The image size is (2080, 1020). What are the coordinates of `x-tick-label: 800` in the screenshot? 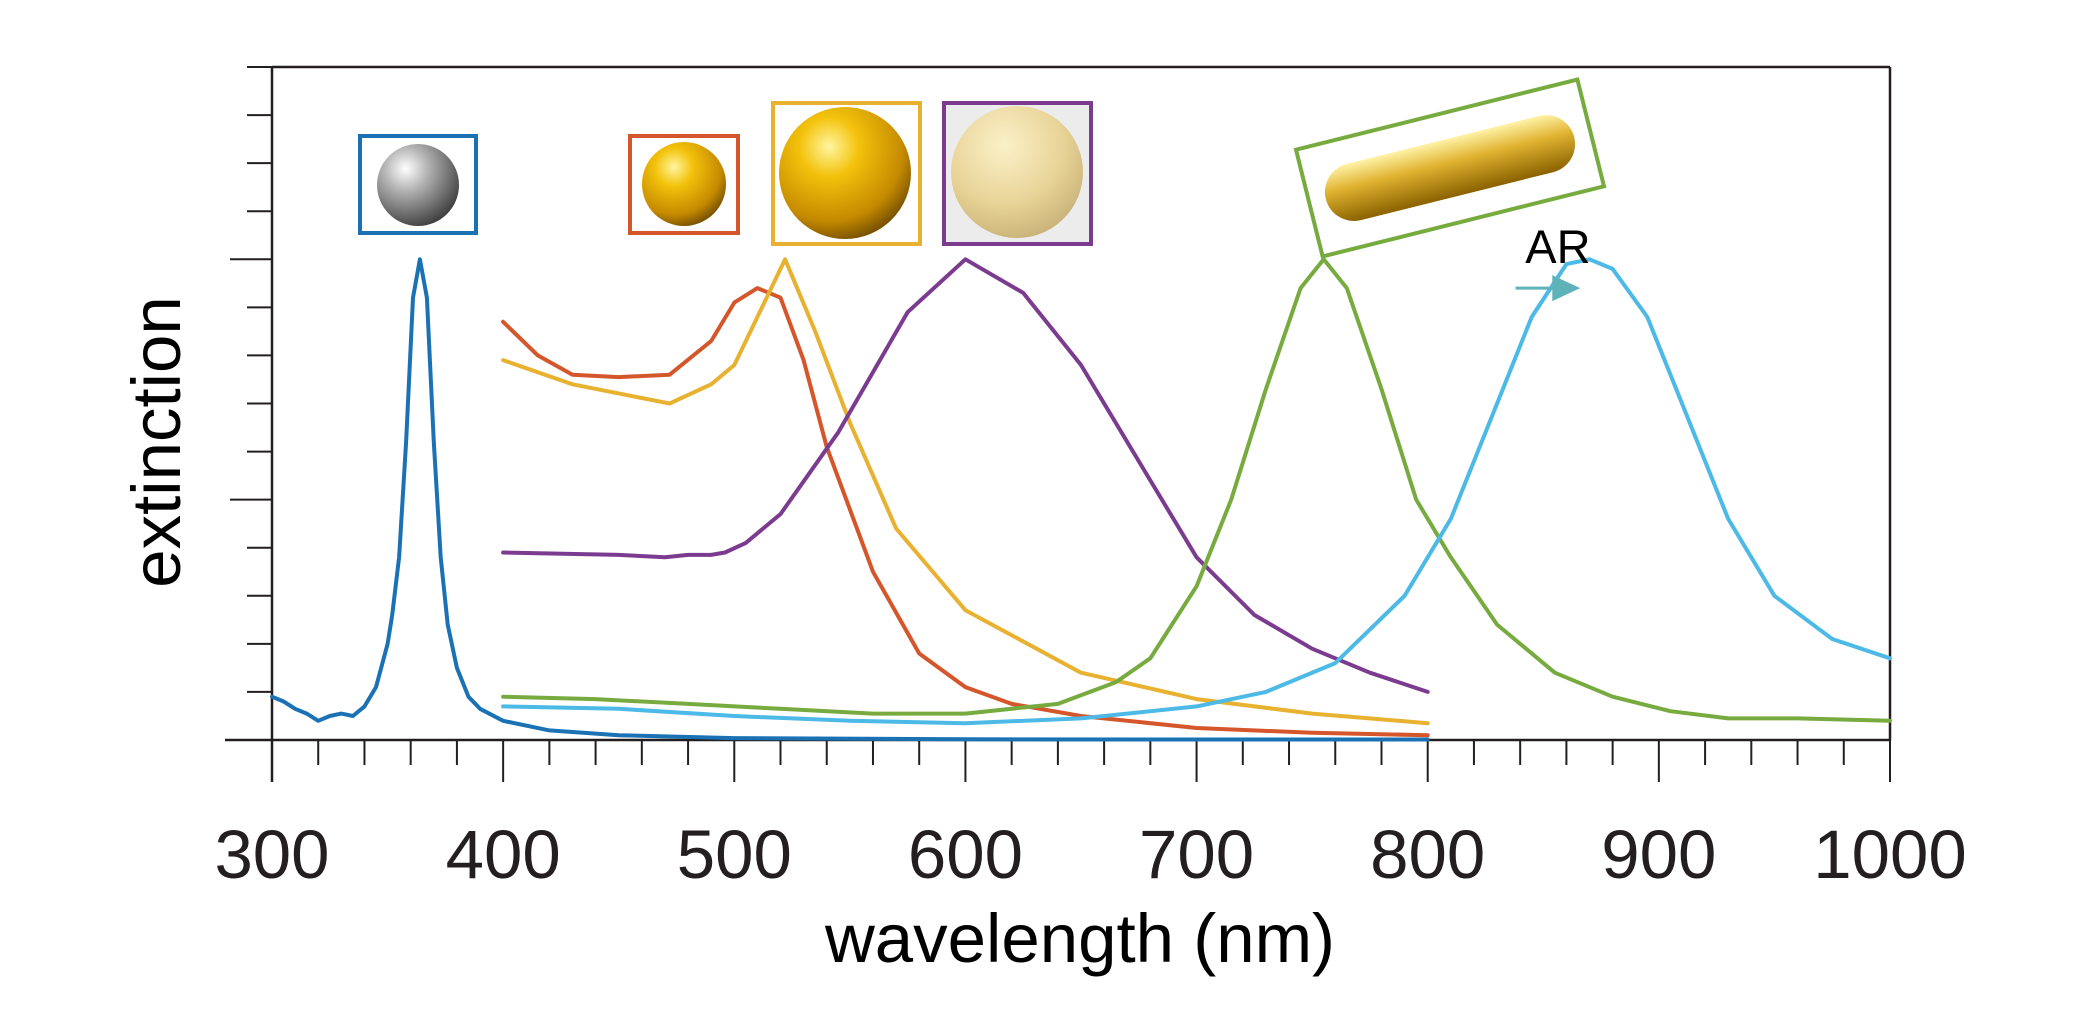 It's located at (1427, 854).